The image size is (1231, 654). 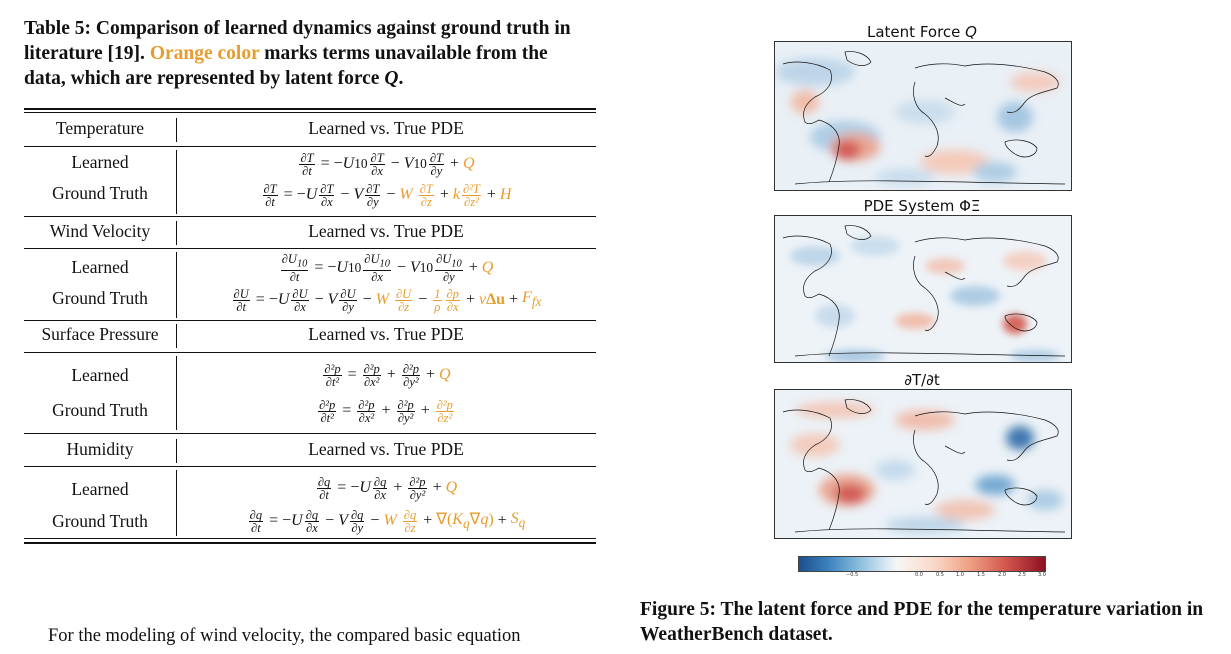 I want to click on section-label-temperature: Temperature, so click(x=100, y=128).